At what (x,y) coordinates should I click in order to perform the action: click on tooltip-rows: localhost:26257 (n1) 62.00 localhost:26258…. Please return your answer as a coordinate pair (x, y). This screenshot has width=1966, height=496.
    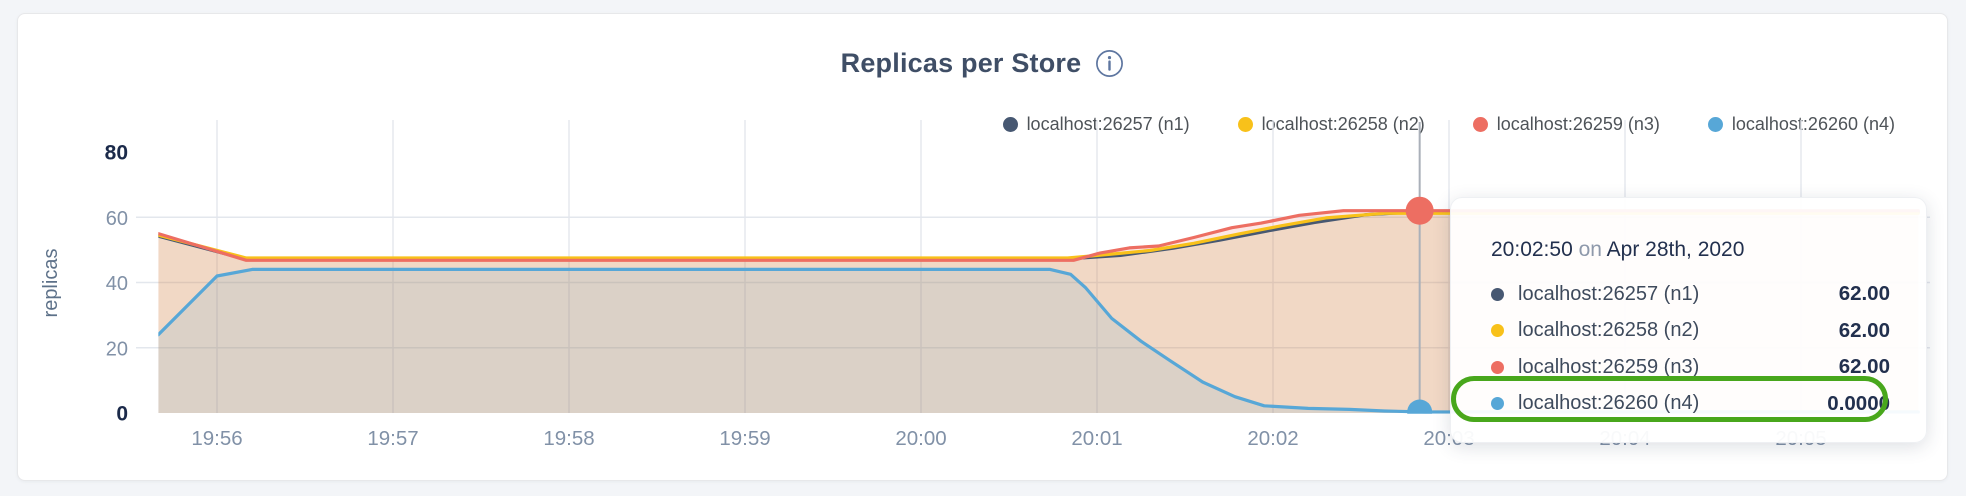
    Looking at the image, I should click on (1690, 349).